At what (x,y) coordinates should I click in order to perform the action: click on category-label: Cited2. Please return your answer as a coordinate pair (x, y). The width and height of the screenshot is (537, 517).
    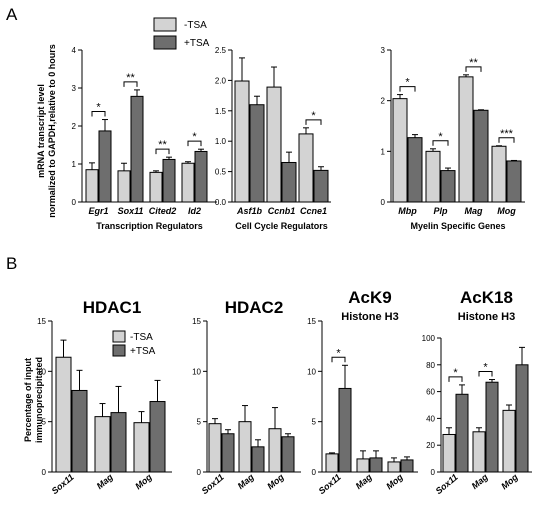
    Looking at the image, I should click on (163, 211).